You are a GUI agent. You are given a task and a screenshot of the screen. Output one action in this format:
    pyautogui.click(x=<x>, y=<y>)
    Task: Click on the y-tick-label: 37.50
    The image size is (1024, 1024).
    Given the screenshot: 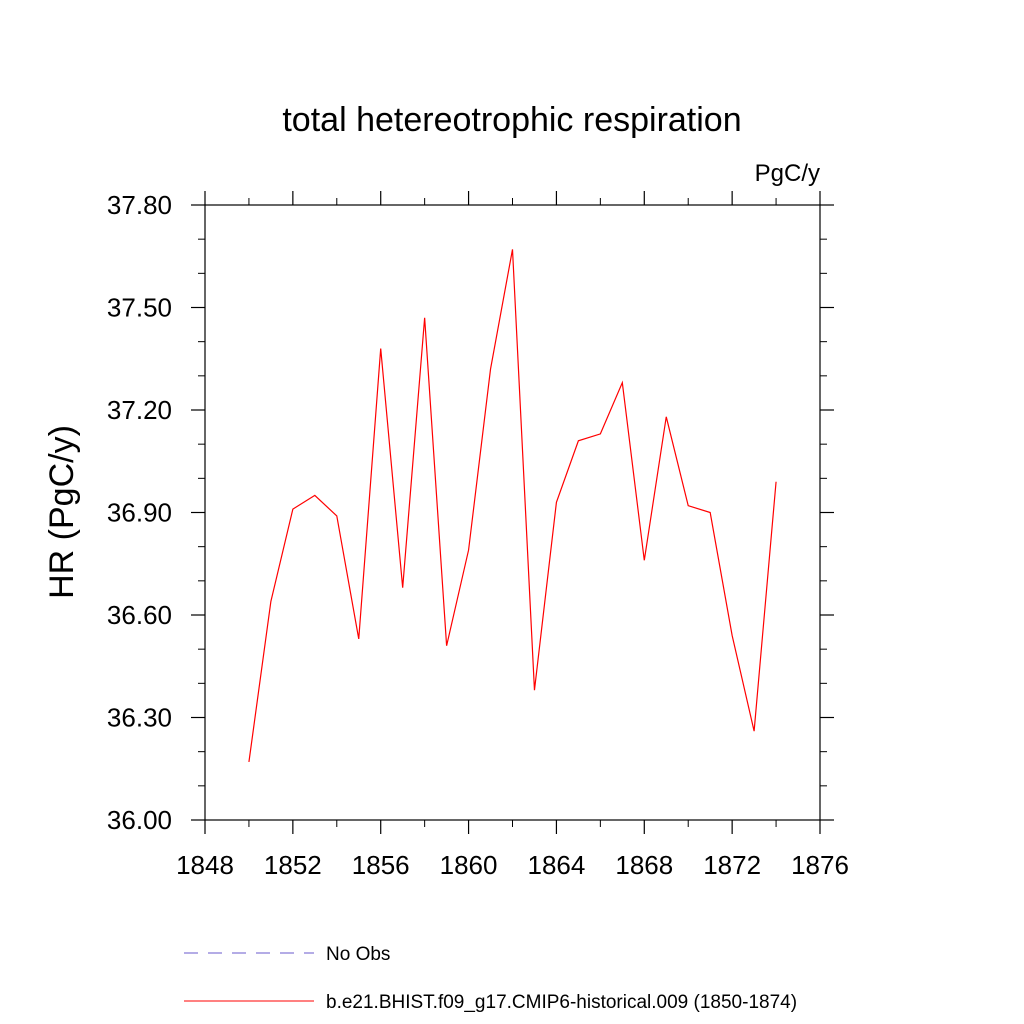 What is the action you would take?
    pyautogui.click(x=139, y=308)
    